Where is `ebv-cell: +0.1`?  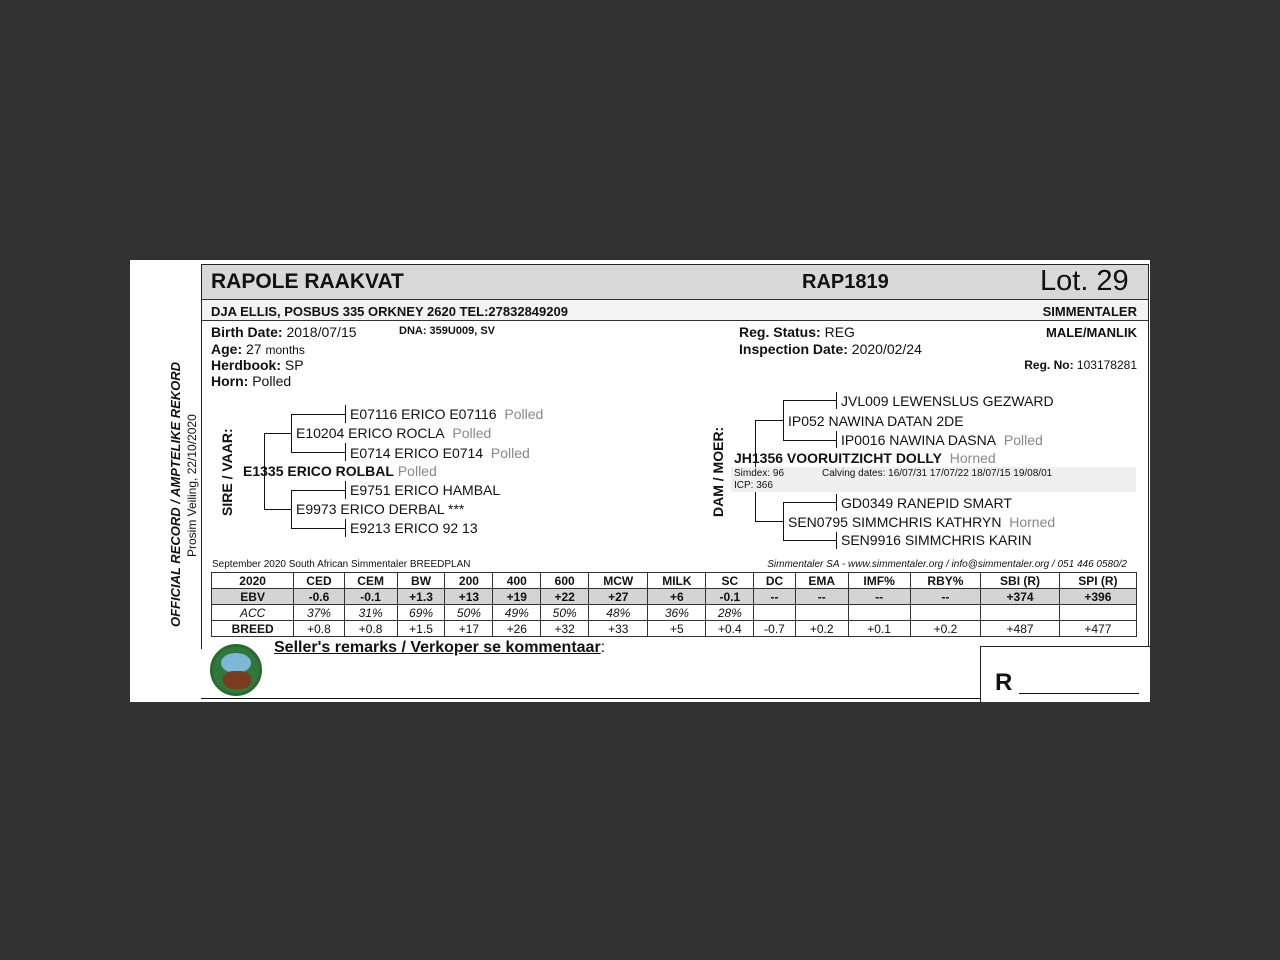 ebv-cell: +0.1 is located at coordinates (879, 628).